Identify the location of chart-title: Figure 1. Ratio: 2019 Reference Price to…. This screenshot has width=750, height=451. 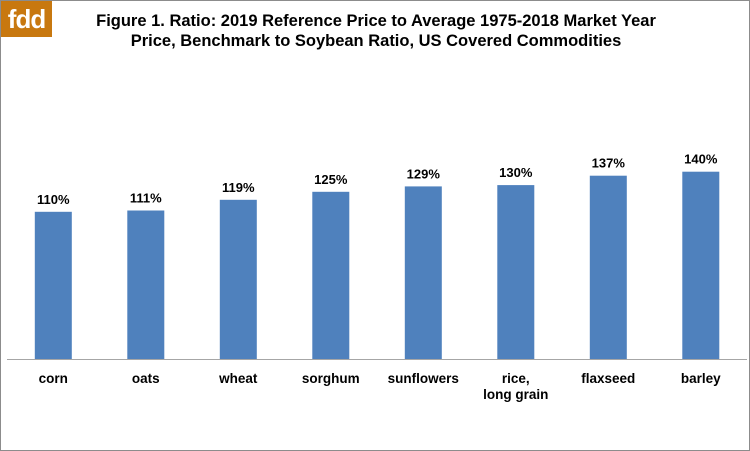
(376, 31).